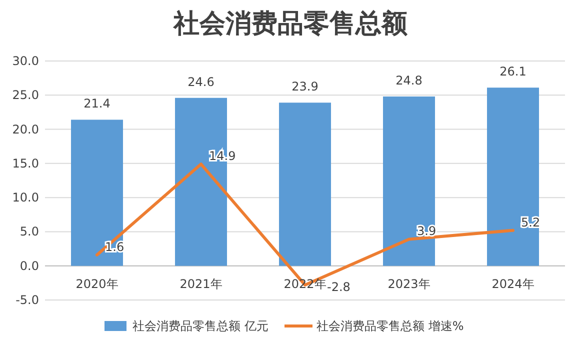 Image resolution: width=581 pixels, height=344 pixels. I want to click on data-label: 24.6, so click(201, 81).